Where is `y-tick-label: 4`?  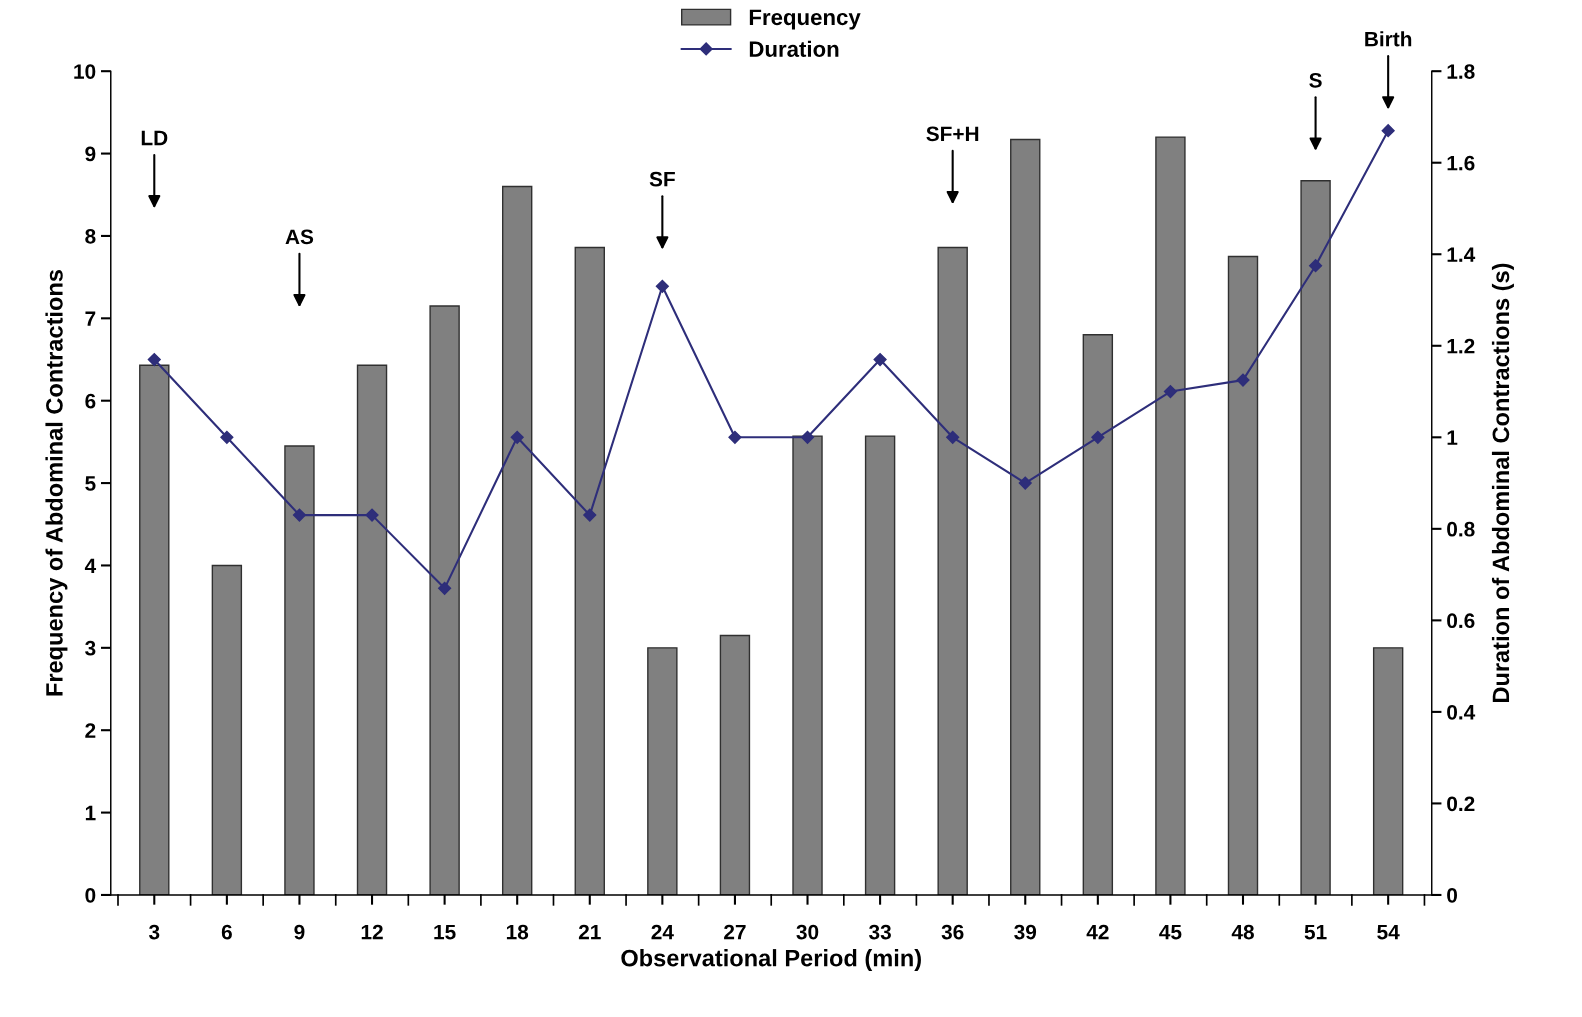 y-tick-label: 4 is located at coordinates (90, 565).